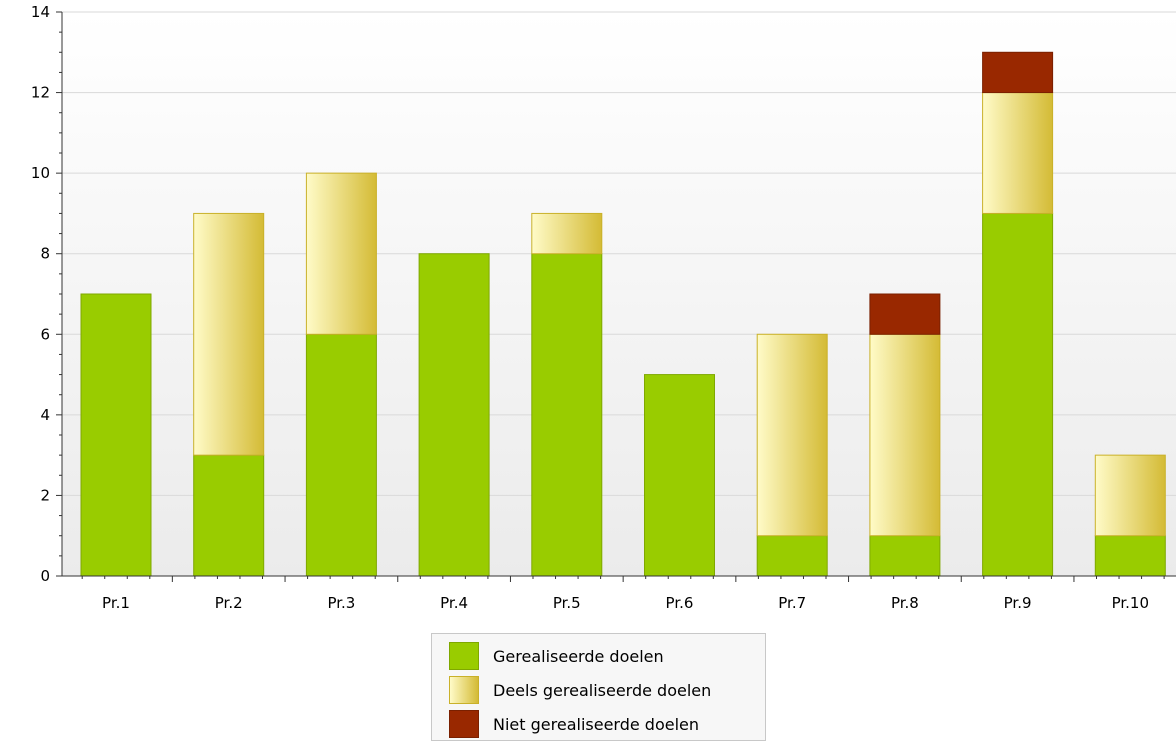 This screenshot has height=744, width=1176. Describe the element at coordinates (464, 724) in the screenshot. I see `legend-swatch-not-realized` at that location.